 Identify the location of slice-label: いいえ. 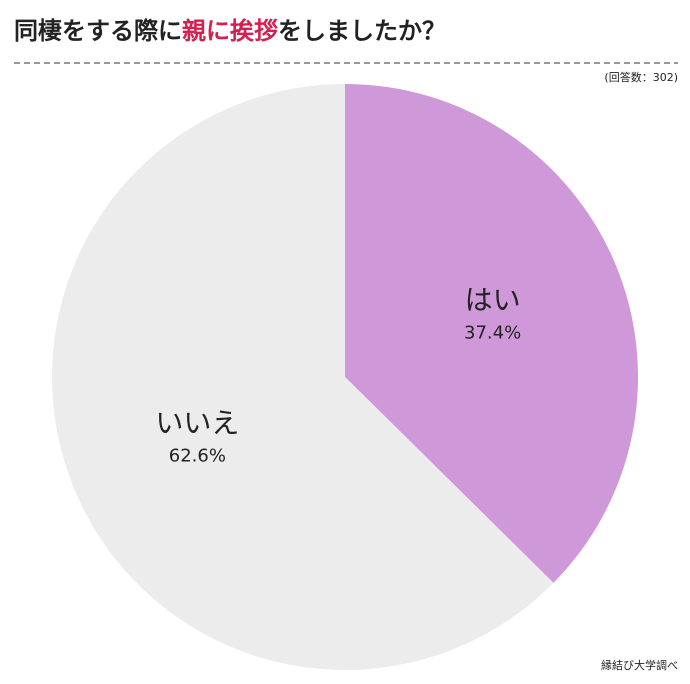
(197, 423).